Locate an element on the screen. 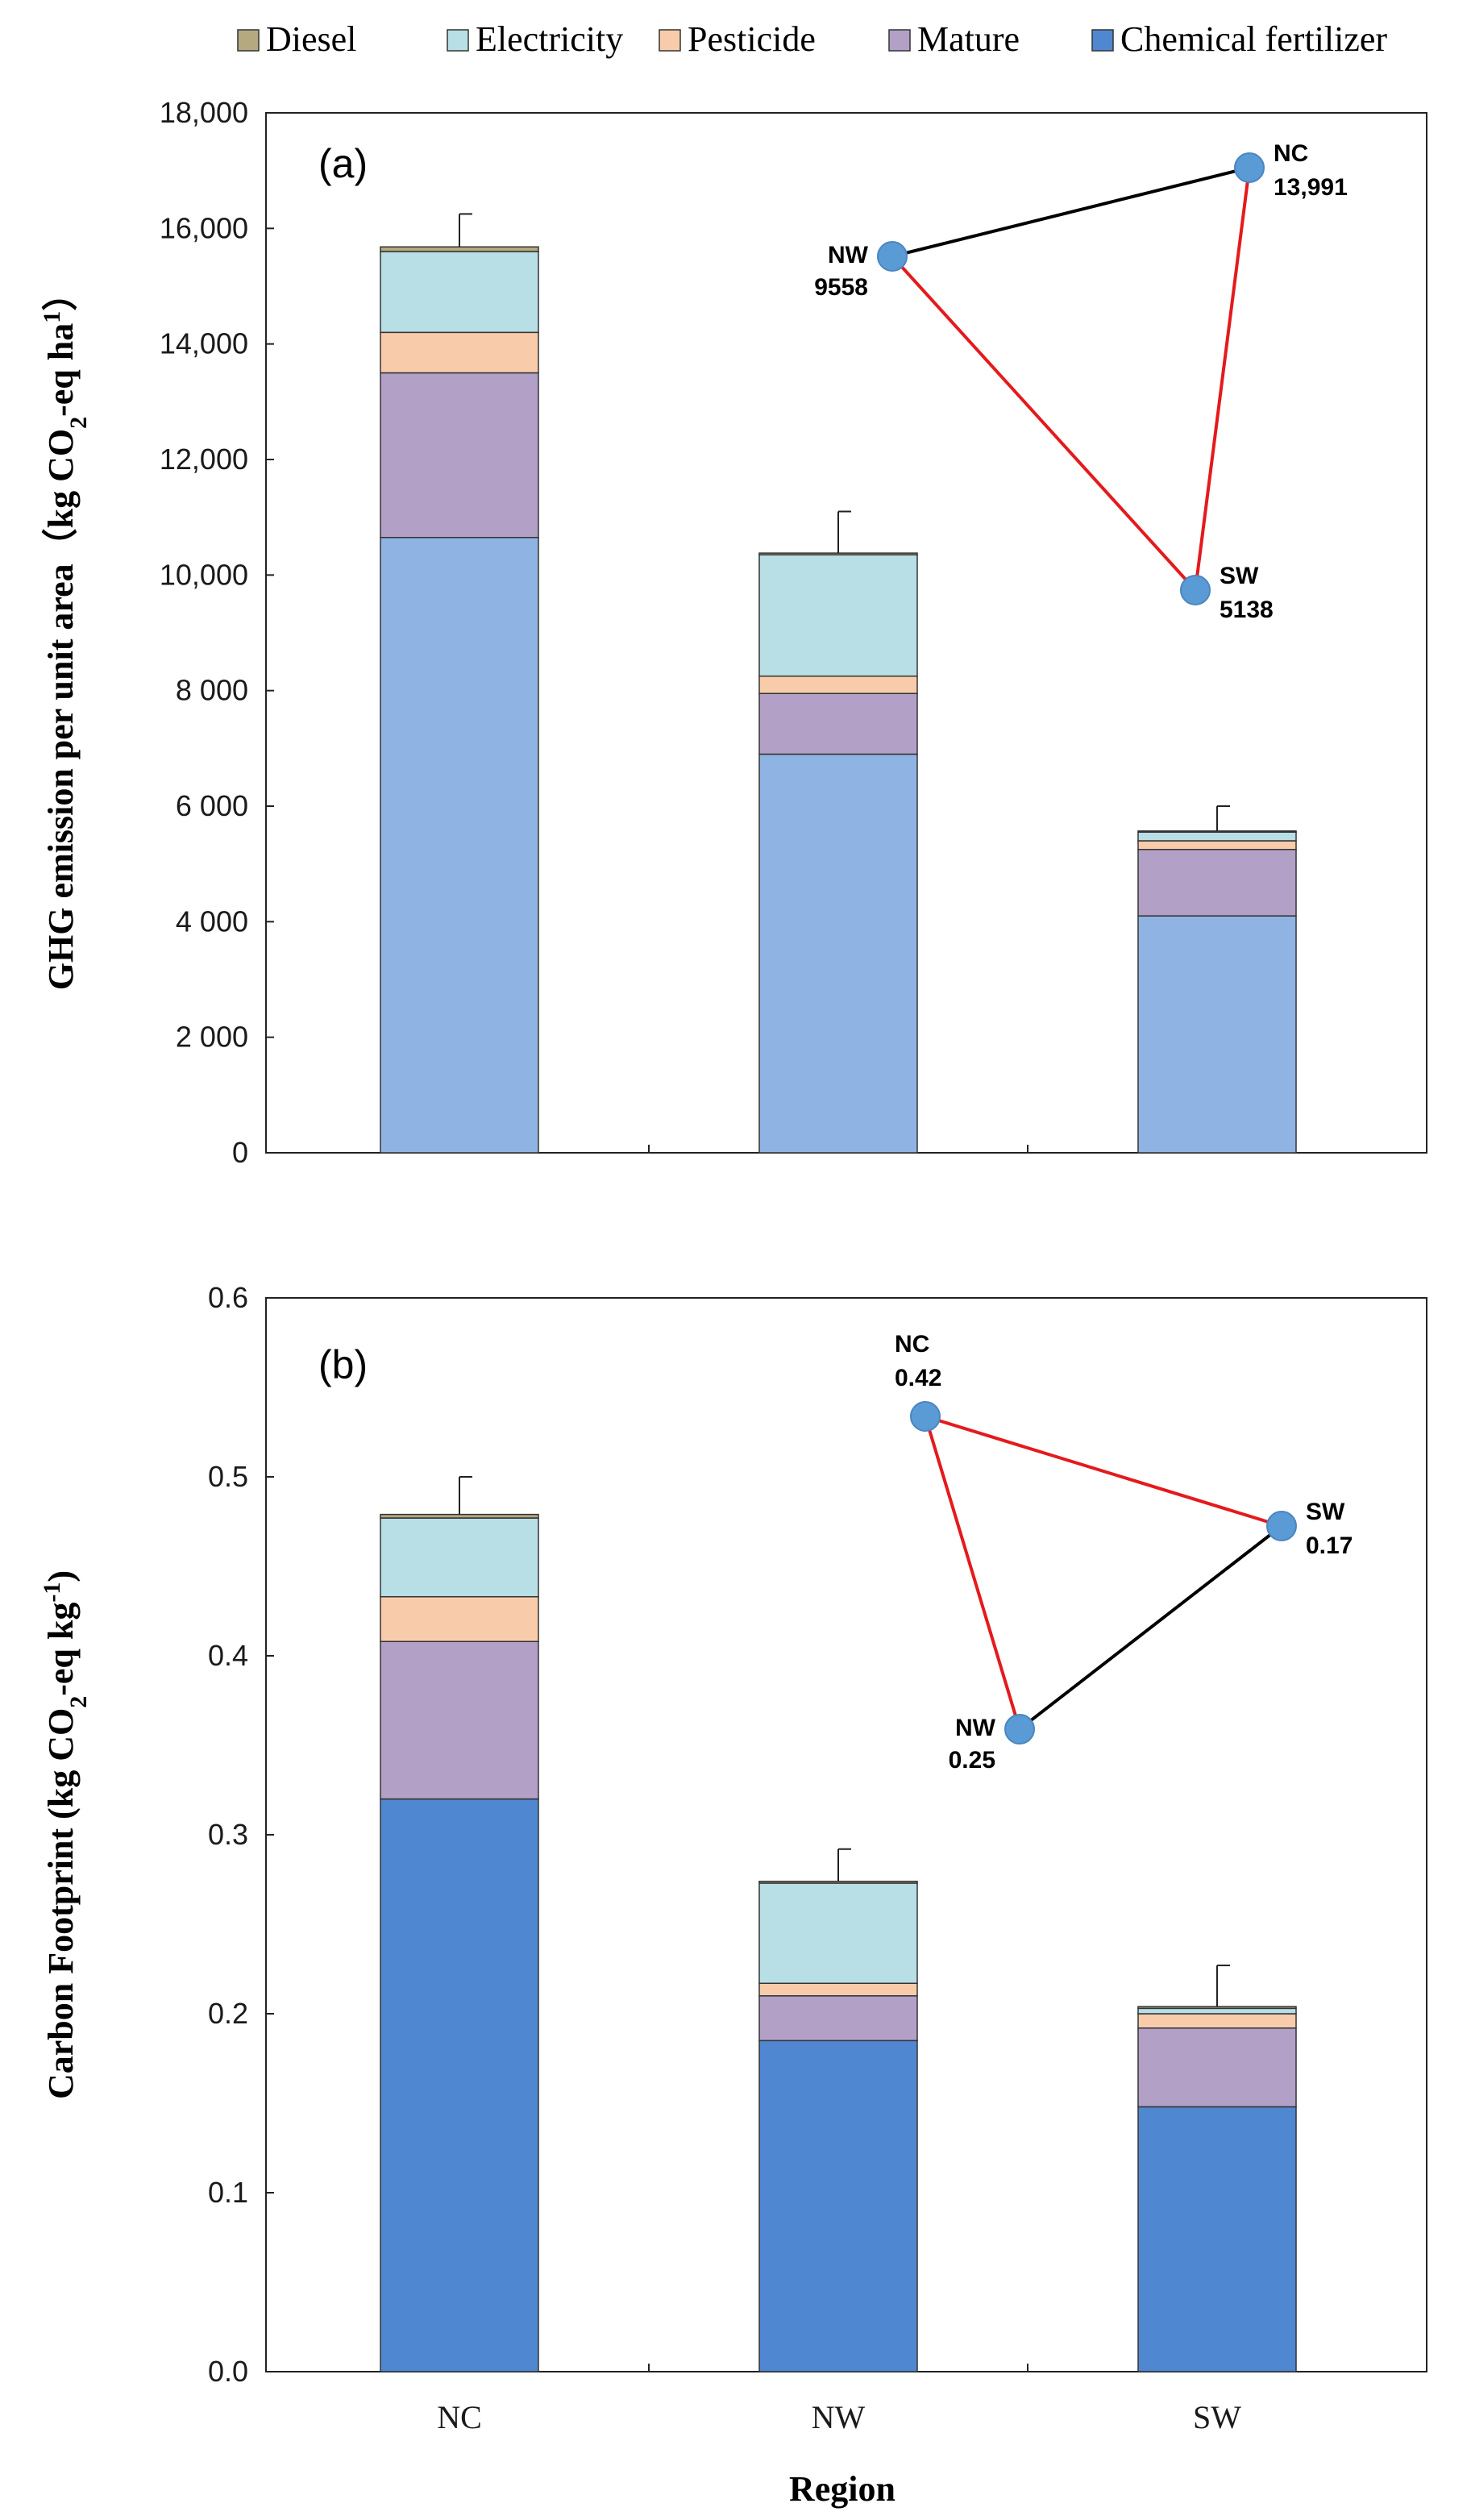 This screenshot has width=1471, height=2520. y-axis-title-superscript: -1 is located at coordinates (52, 1592).